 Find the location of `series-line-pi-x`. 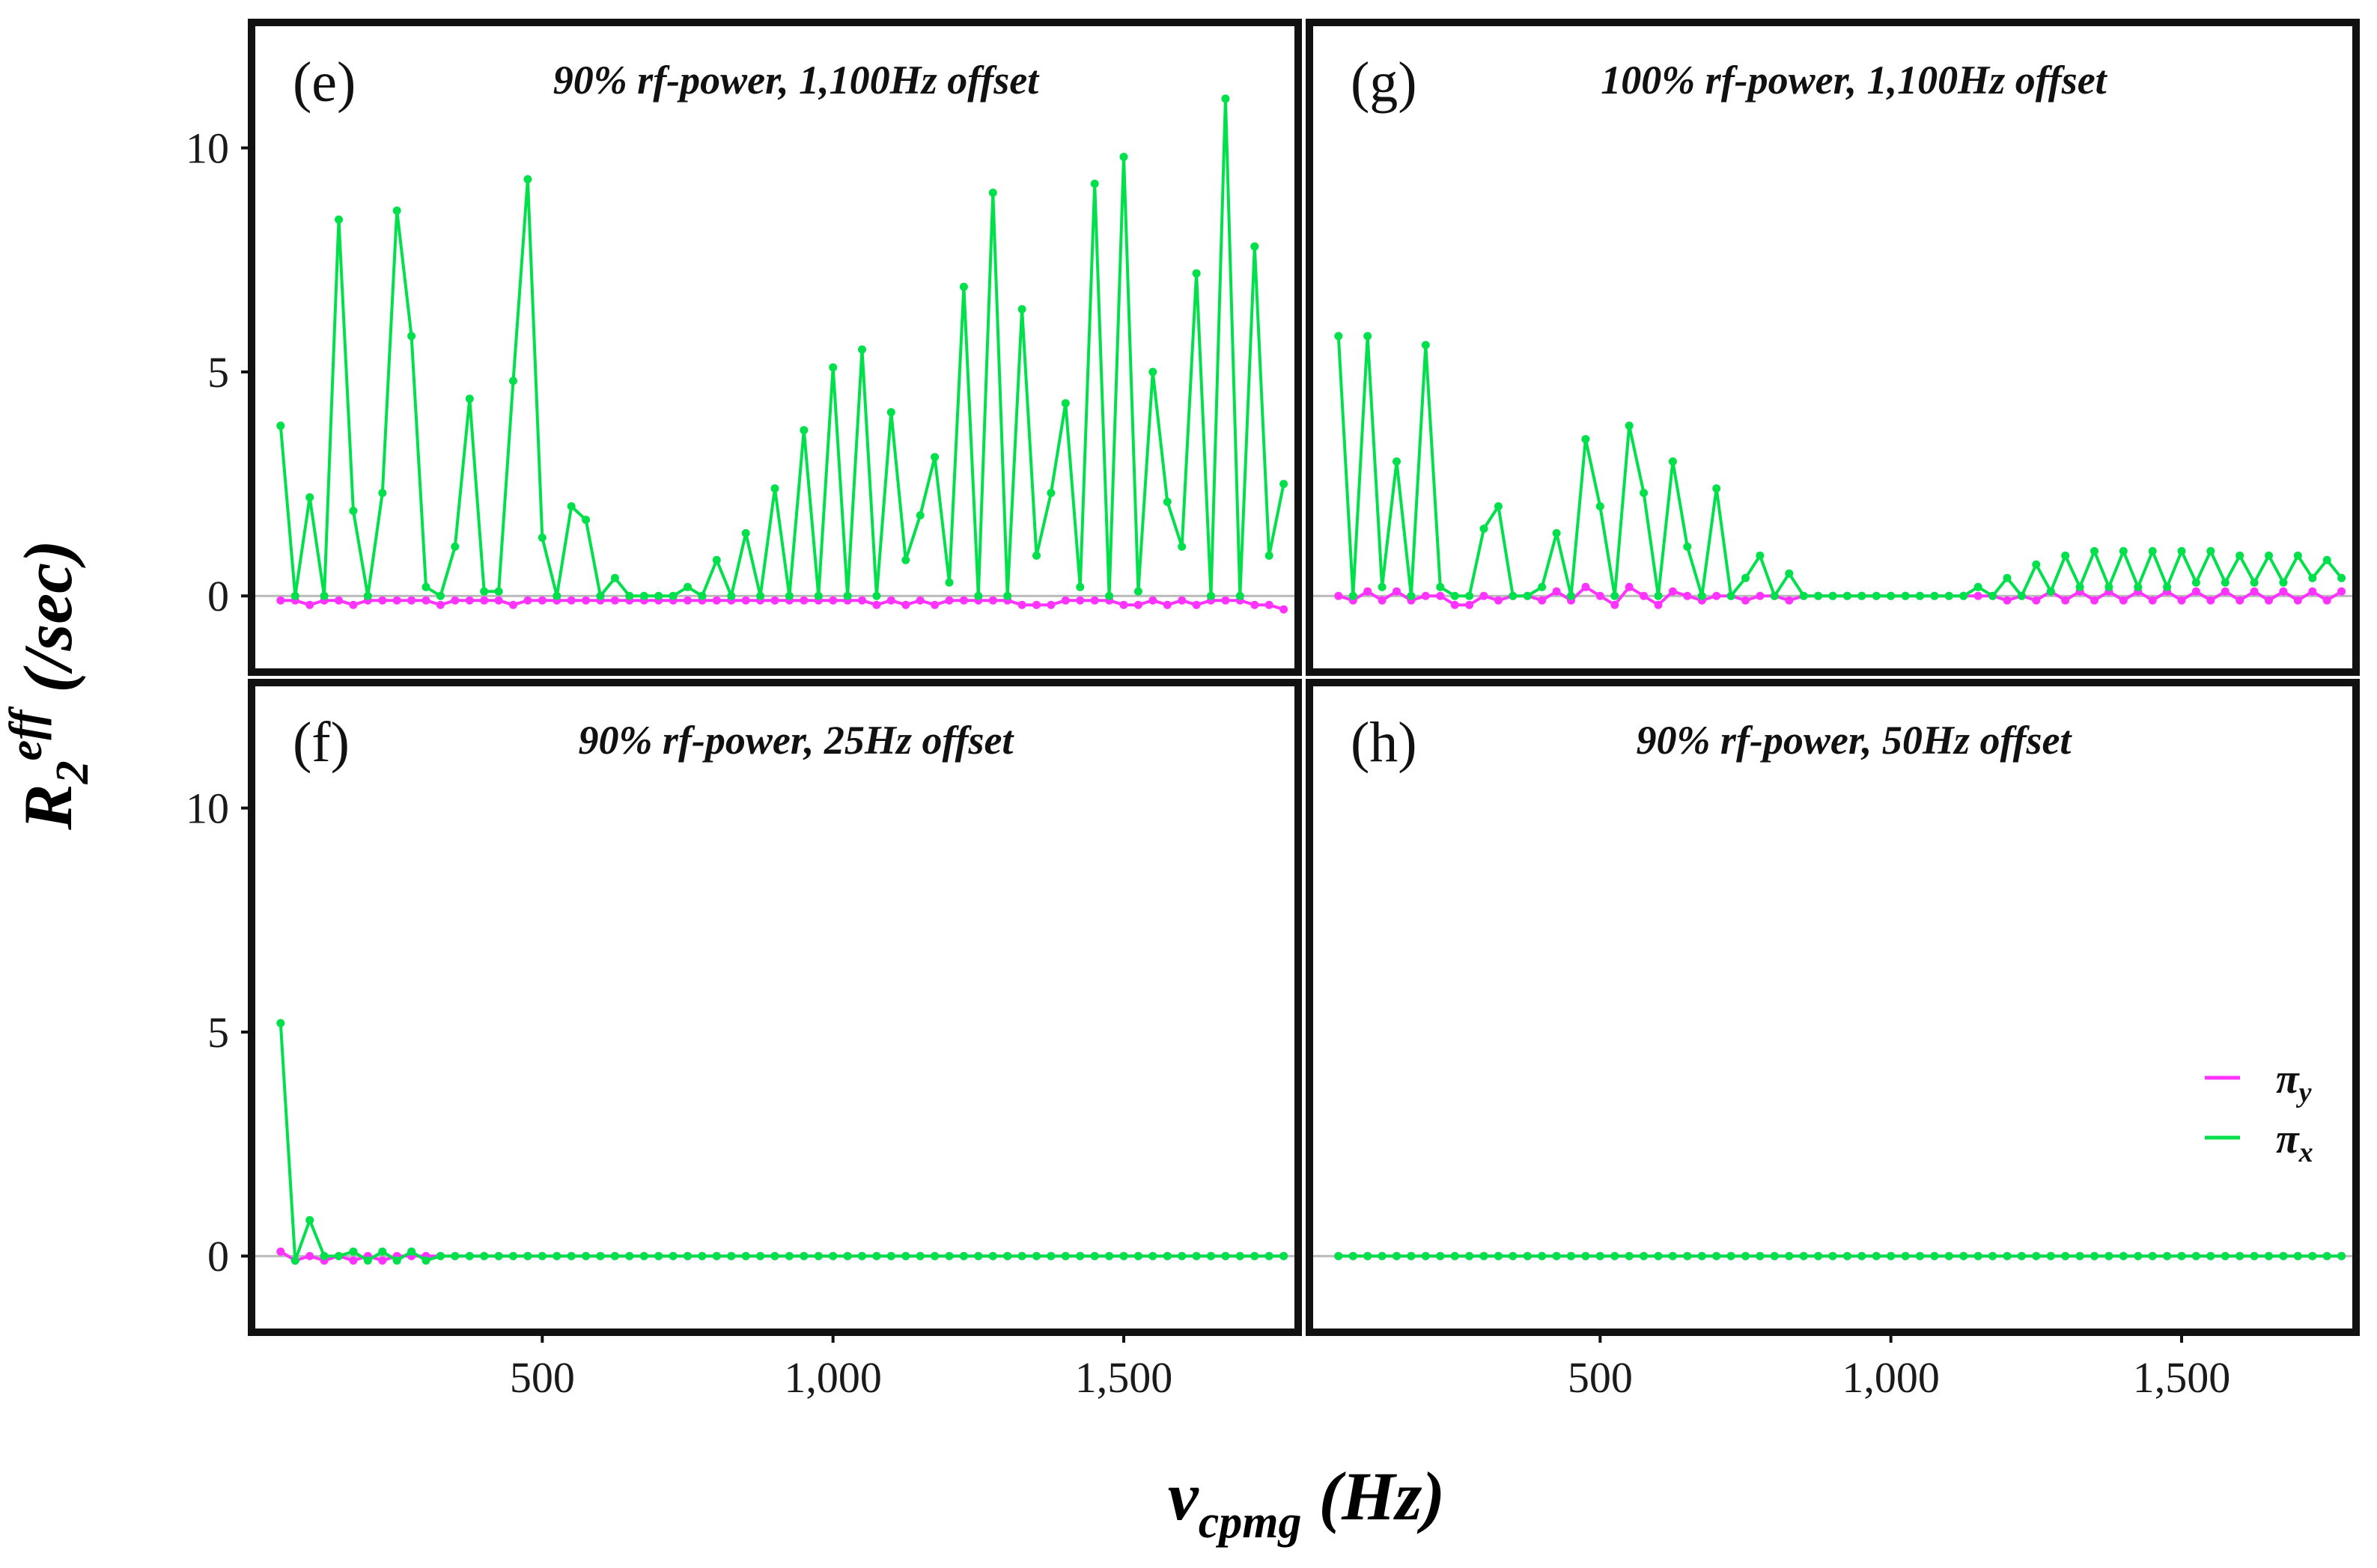

series-line-pi-x is located at coordinates (782, 1142).